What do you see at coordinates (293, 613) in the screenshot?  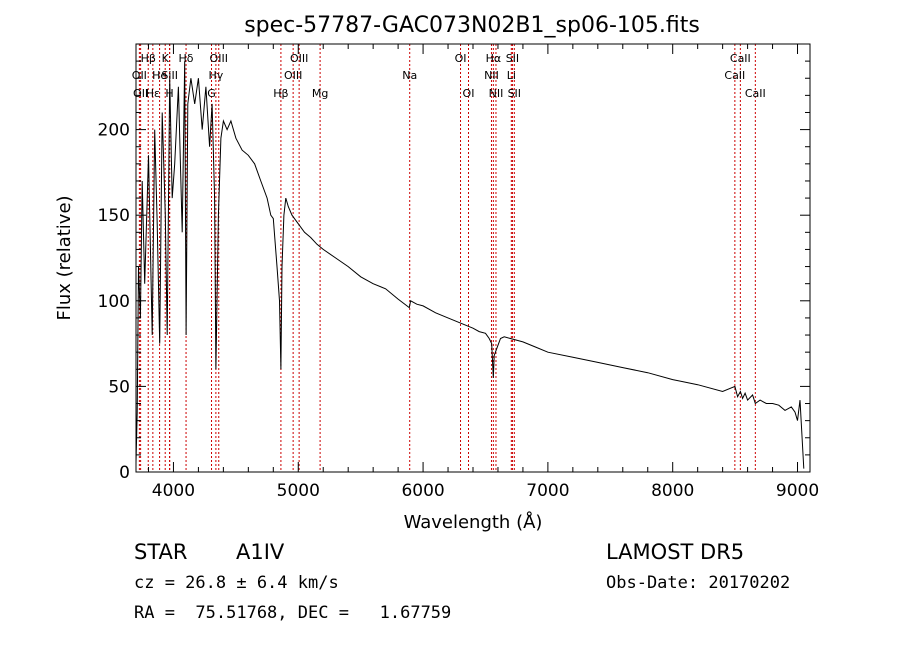 I see `sky-coordinates: RA = 75.51768, DEC = 1.67759` at bounding box center [293, 613].